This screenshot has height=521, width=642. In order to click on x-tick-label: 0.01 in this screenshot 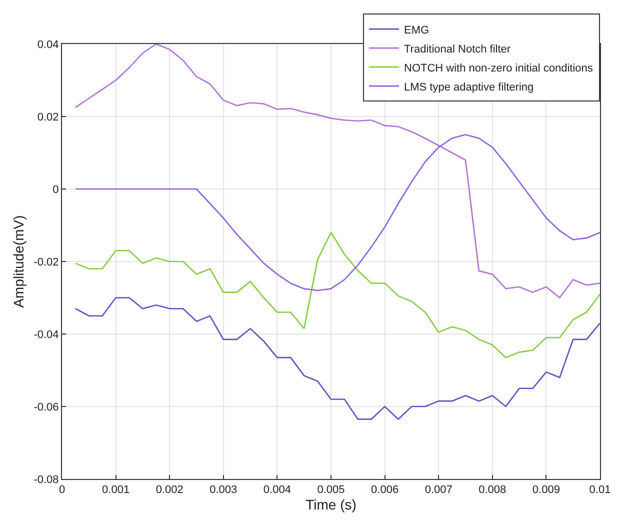, I will do `click(600, 490)`.